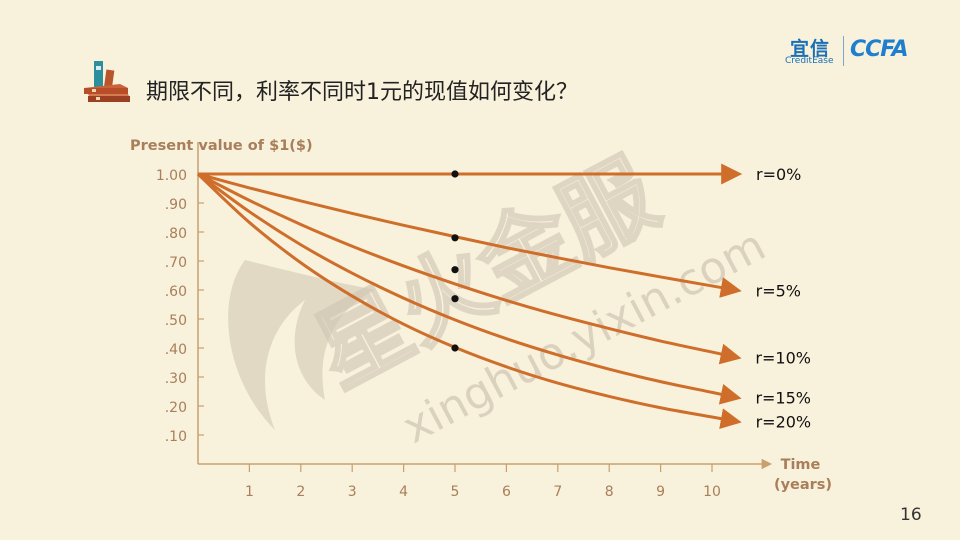 The height and width of the screenshot is (540, 960). What do you see at coordinates (171, 176) in the screenshot?
I see `y-tick-label: 1.00` at bounding box center [171, 176].